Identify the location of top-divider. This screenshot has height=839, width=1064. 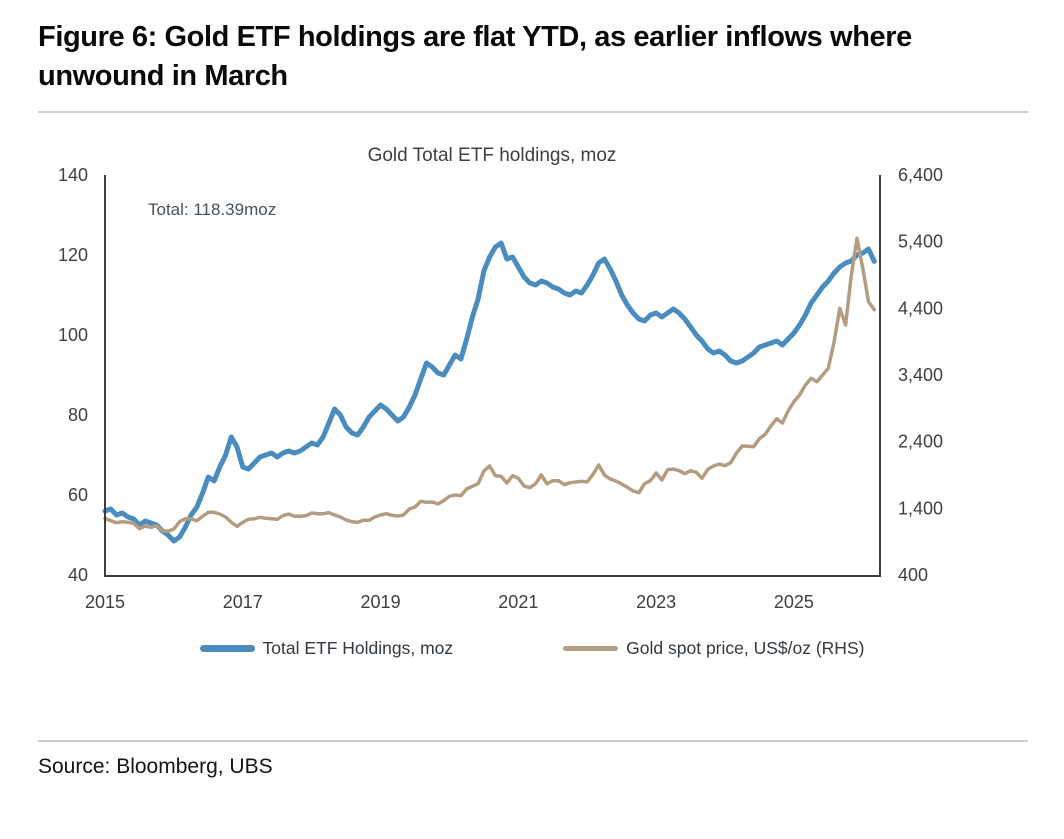
(533, 112).